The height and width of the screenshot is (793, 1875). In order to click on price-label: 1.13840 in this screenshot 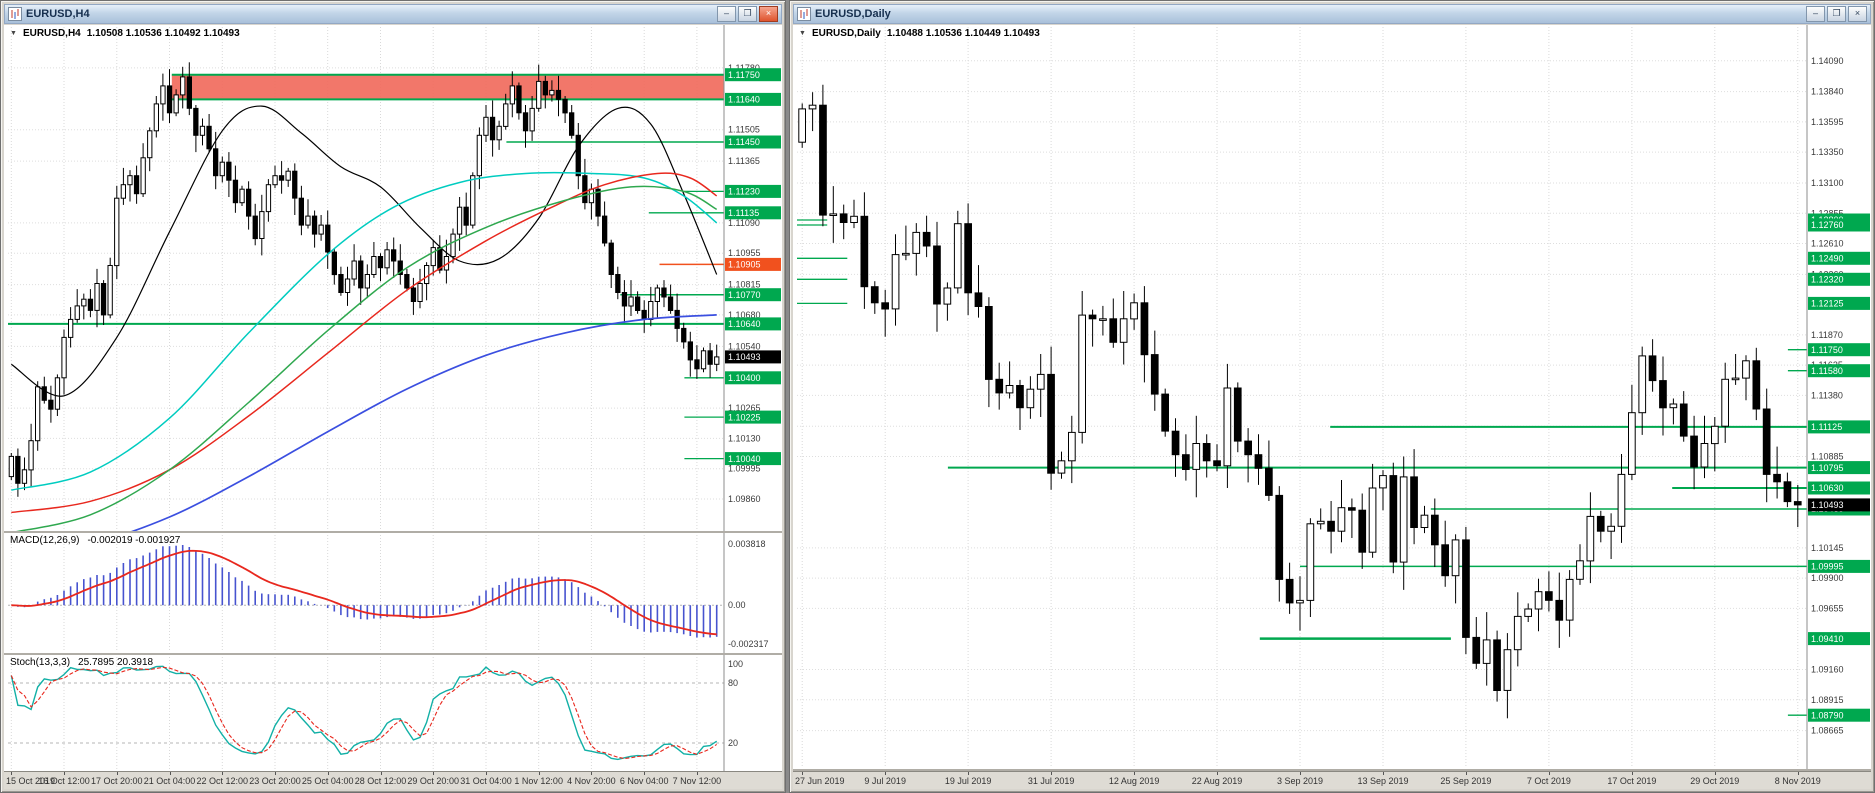, I will do `click(1827, 92)`.